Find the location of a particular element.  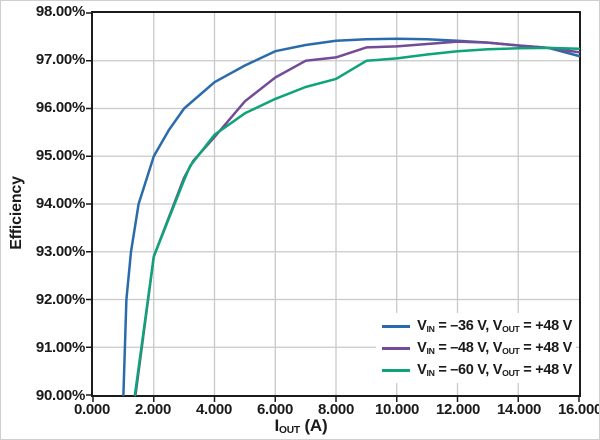

legend-item-vin-60: VIN = –60 V, VOUT = +48 V is located at coordinates (477, 370).